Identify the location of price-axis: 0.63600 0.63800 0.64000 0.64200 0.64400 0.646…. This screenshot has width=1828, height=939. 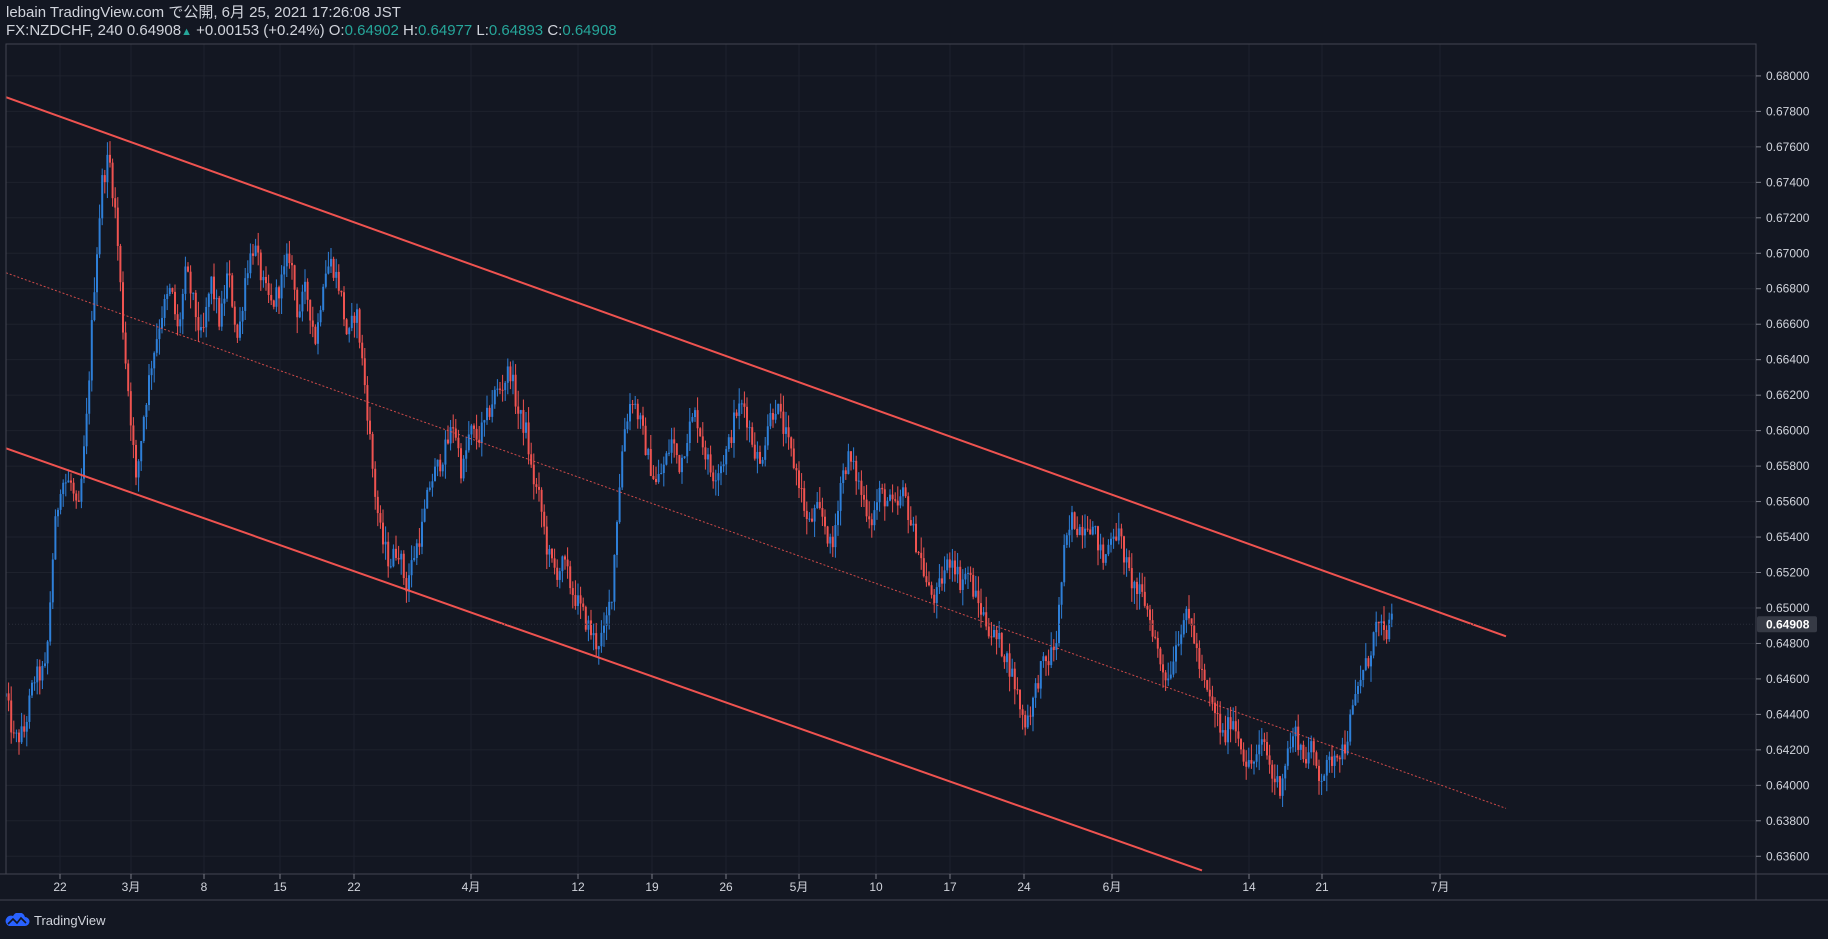
(1783, 466).